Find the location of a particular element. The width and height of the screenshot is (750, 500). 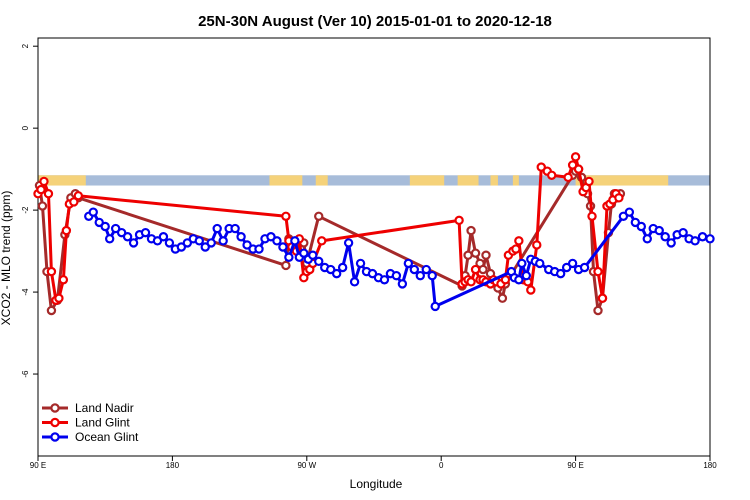

legend-item-land-glint: Land Glint is located at coordinates (86, 423).